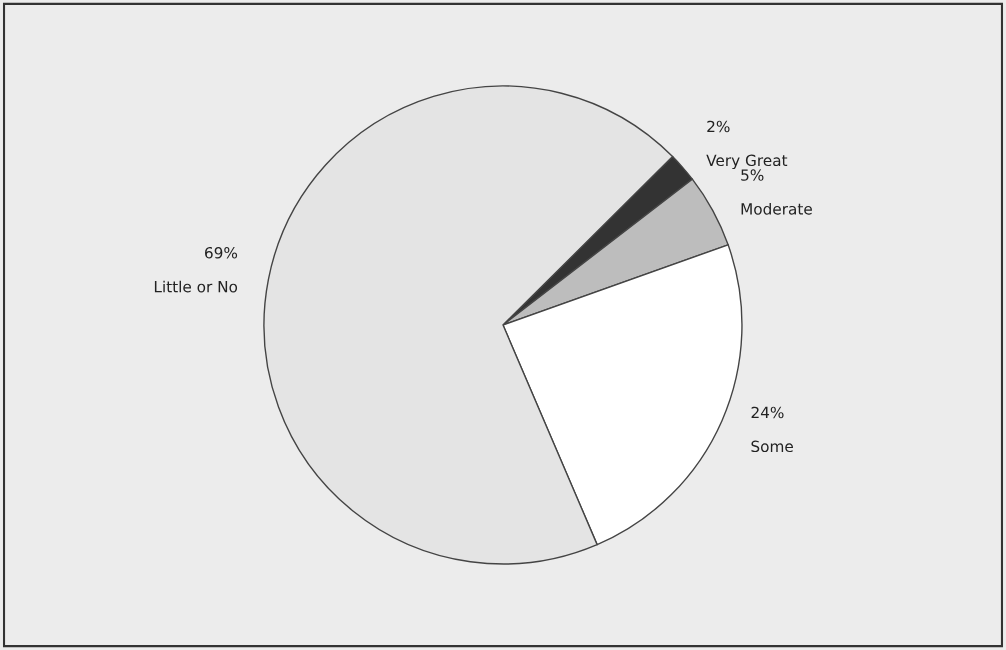  I want to click on data-label: 2%, so click(718, 126).